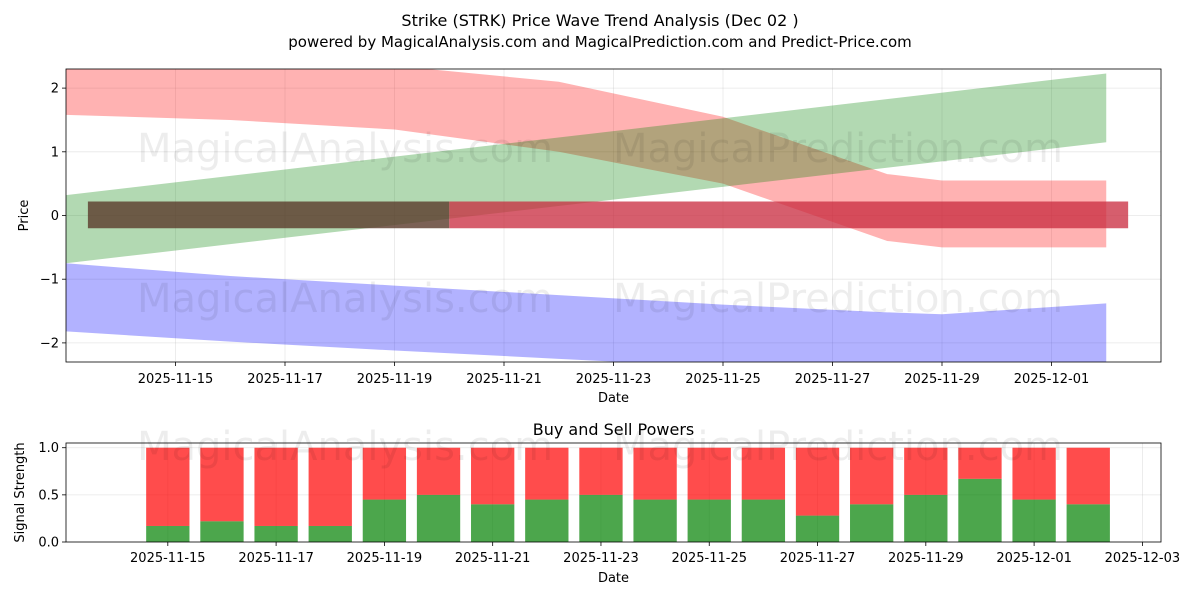  I want to click on watermark-prediction-mid: MagicalPrediction.com, so click(838, 299).